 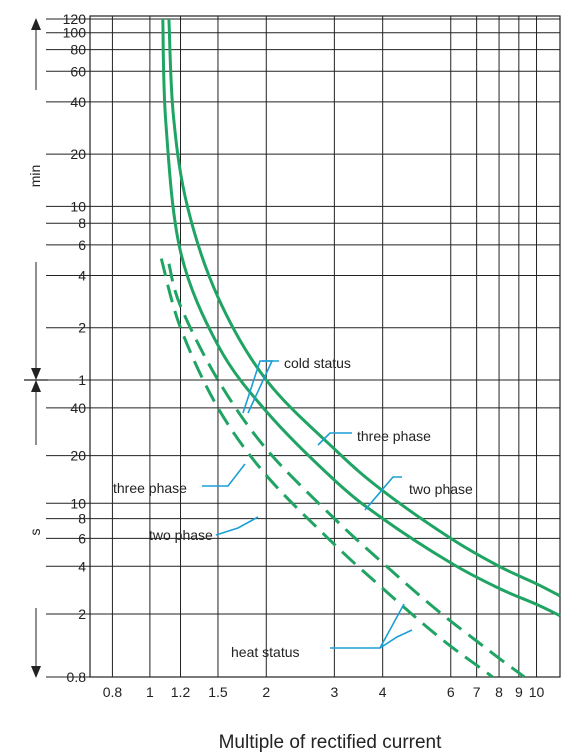 What do you see at coordinates (383, 692) in the screenshot?
I see `x-tick-label: 4` at bounding box center [383, 692].